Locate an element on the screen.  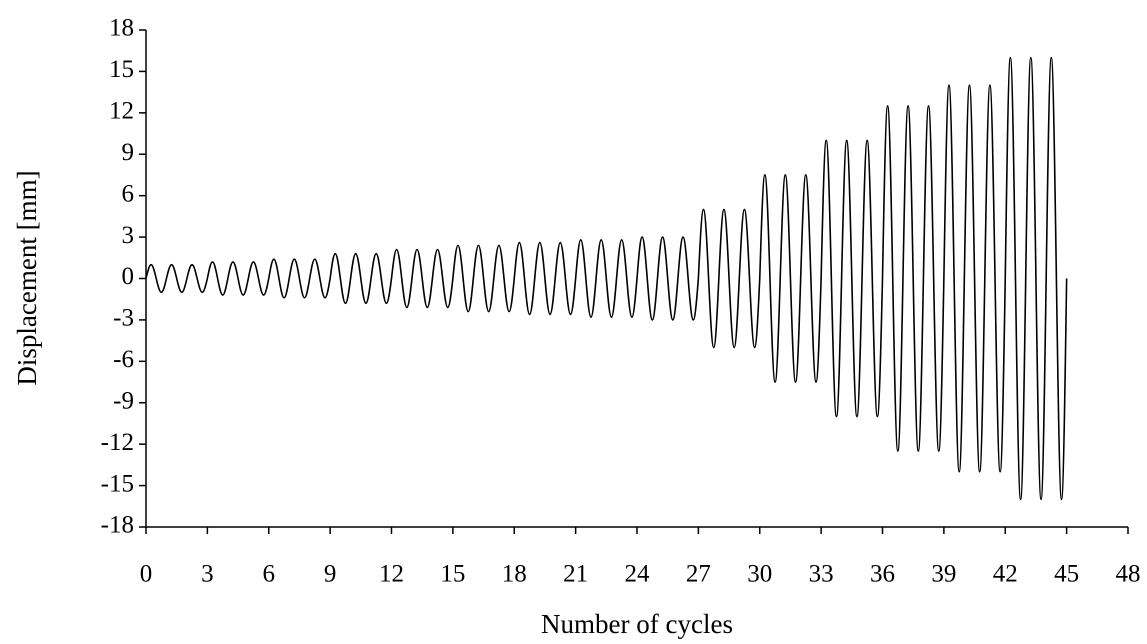
x-axis-title: Number of cycles is located at coordinates (637, 624).